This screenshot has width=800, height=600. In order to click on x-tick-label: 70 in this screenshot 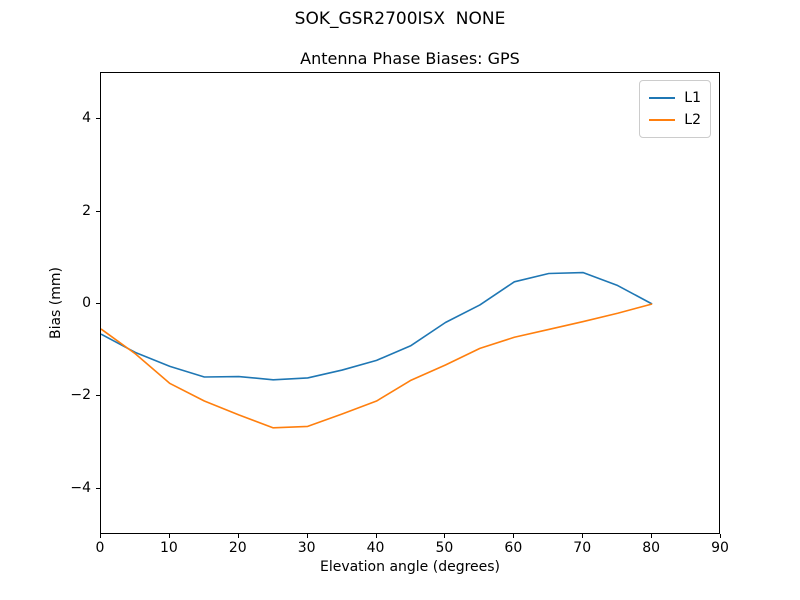, I will do `click(582, 548)`.